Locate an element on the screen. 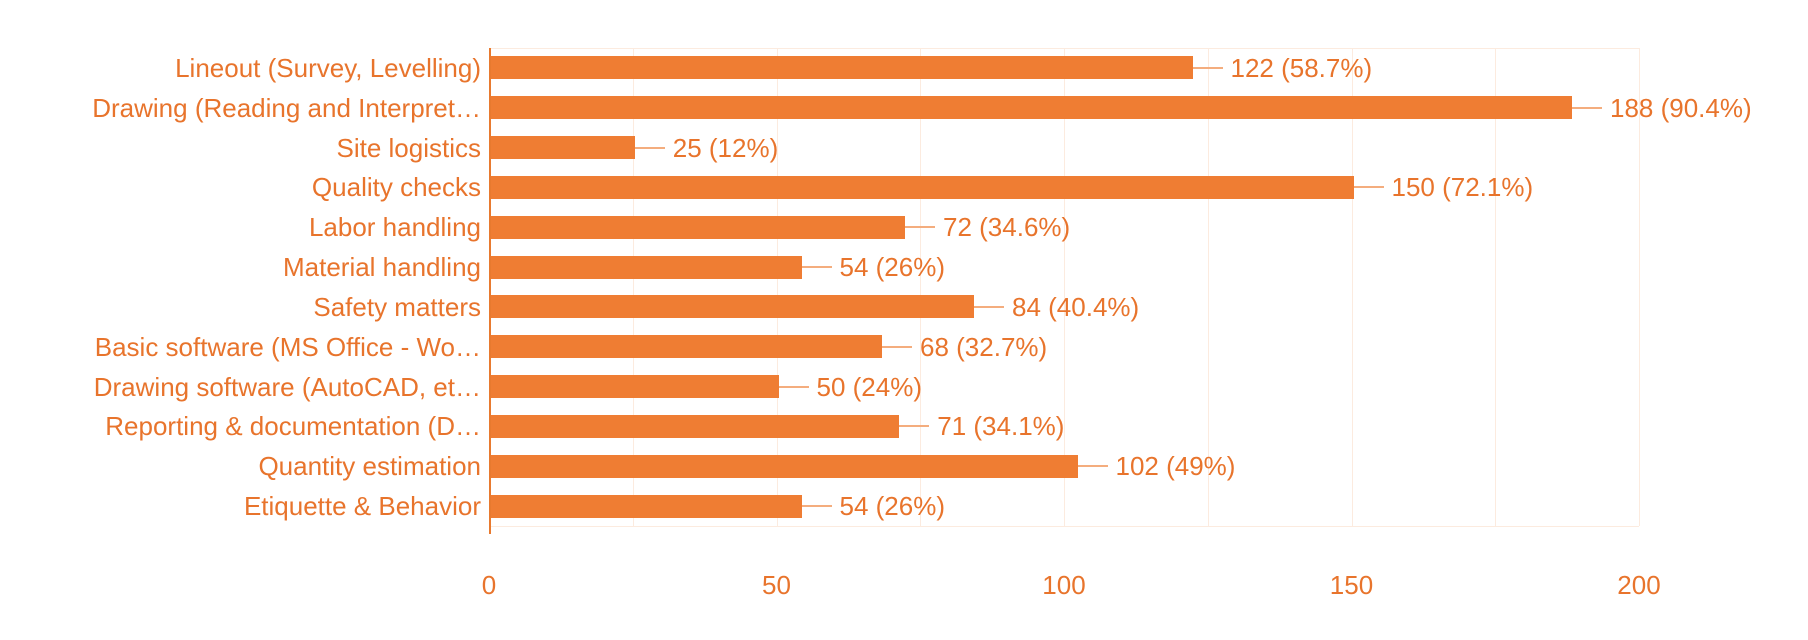  x-tick-label: 50 is located at coordinates (776, 585).